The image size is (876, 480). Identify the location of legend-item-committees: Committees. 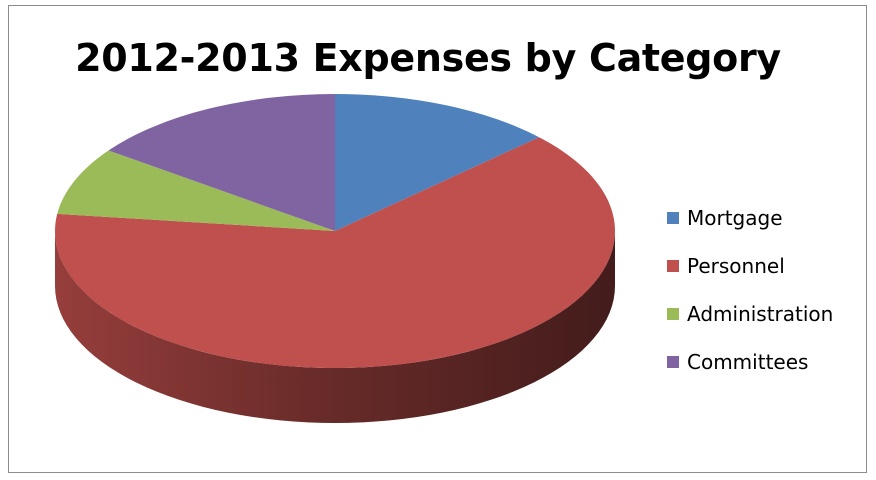
(767, 362).